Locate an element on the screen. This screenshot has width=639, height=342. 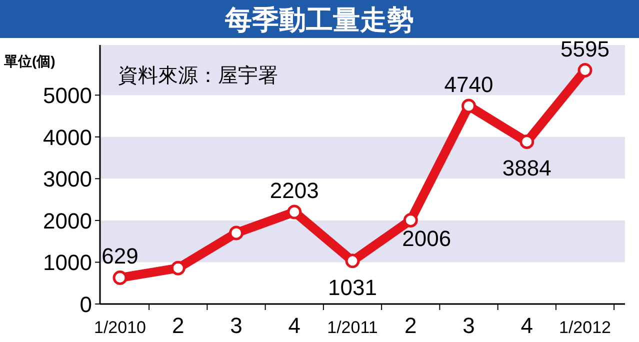
x-tick-label: 1/2012 is located at coordinates (585, 327).